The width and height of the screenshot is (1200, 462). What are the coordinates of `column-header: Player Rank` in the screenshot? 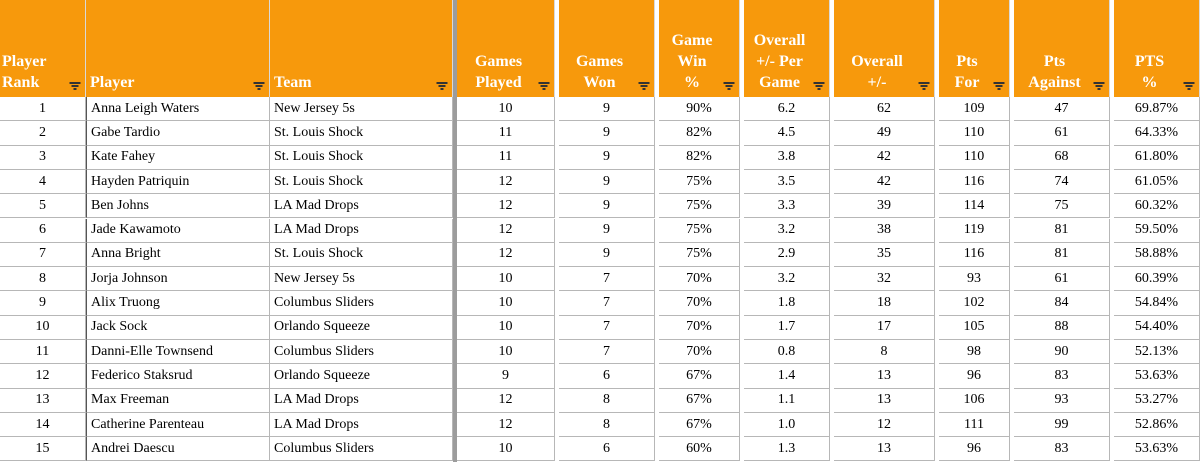 It's located at (43, 48).